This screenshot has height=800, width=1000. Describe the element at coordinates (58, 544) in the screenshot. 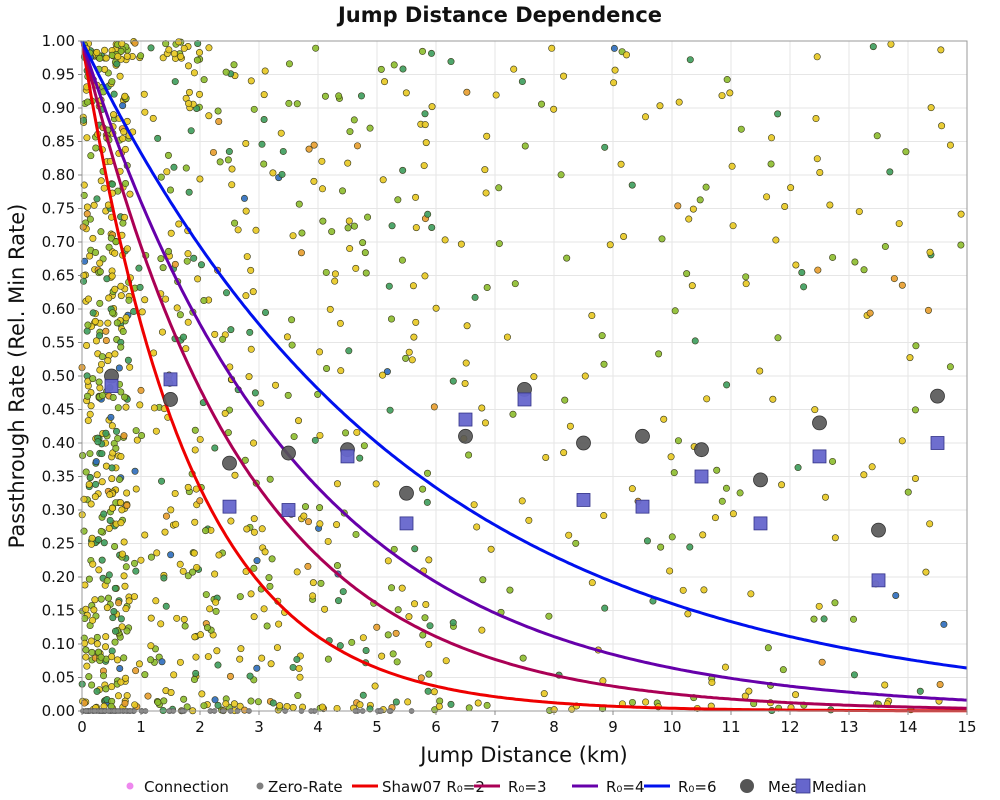

I see `y-tick-label: 0.25` at that location.